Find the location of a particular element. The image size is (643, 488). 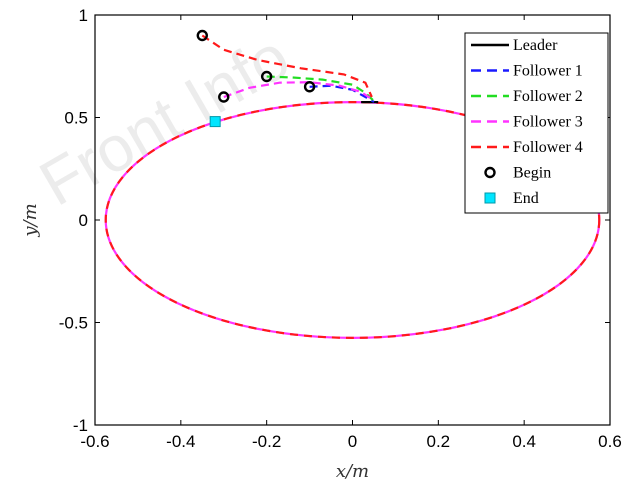

x-tick-label: 0 is located at coordinates (352, 441).